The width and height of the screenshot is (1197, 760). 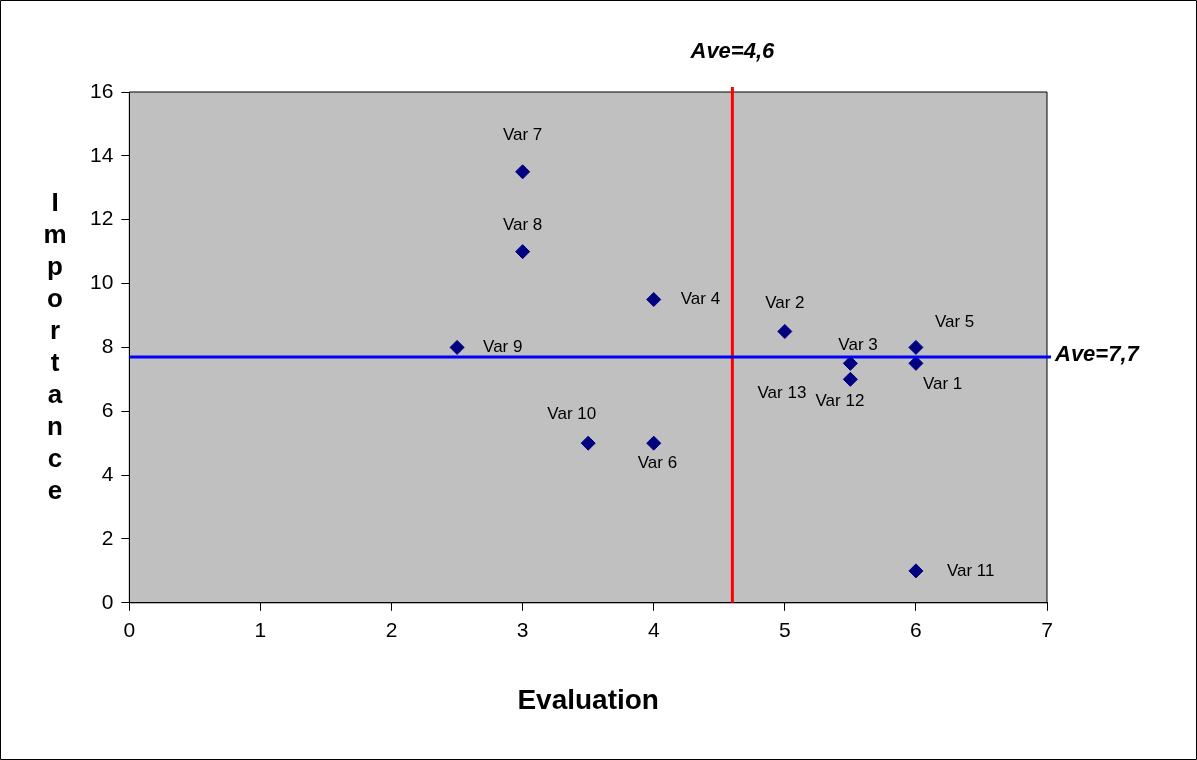 What do you see at coordinates (102, 154) in the screenshot?
I see `y-tick-label: 14` at bounding box center [102, 154].